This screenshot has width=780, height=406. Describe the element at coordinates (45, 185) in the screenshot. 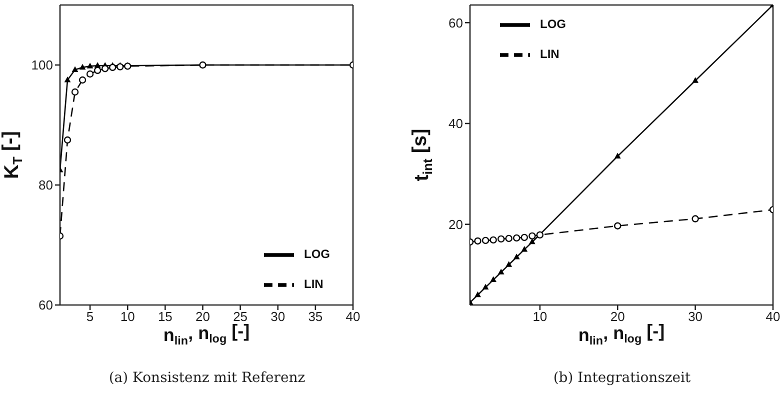

I see `y-tick-label: 80` at that location.